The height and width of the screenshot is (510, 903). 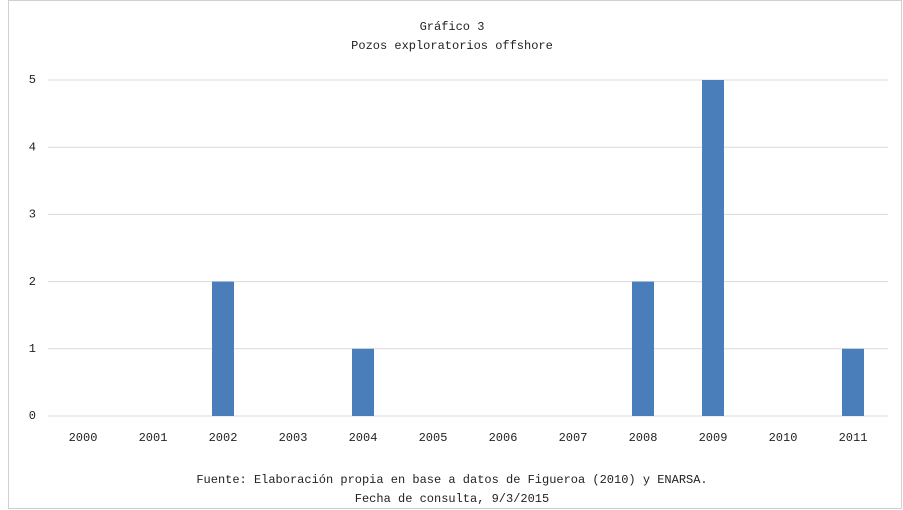 I want to click on x-tick-label: 2004, so click(x=363, y=438).